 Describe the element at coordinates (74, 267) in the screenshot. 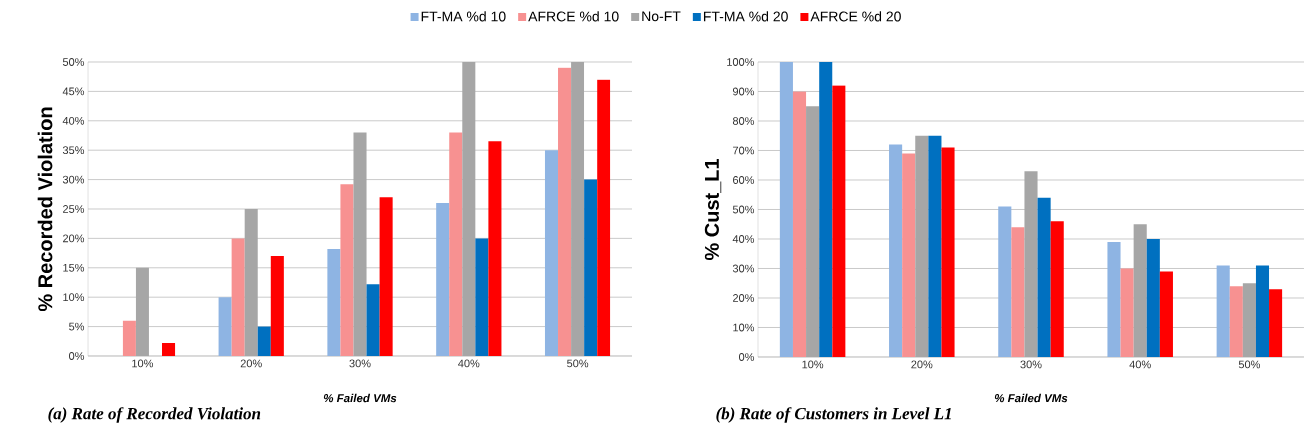

I see `y-tick-label: 15%` at that location.